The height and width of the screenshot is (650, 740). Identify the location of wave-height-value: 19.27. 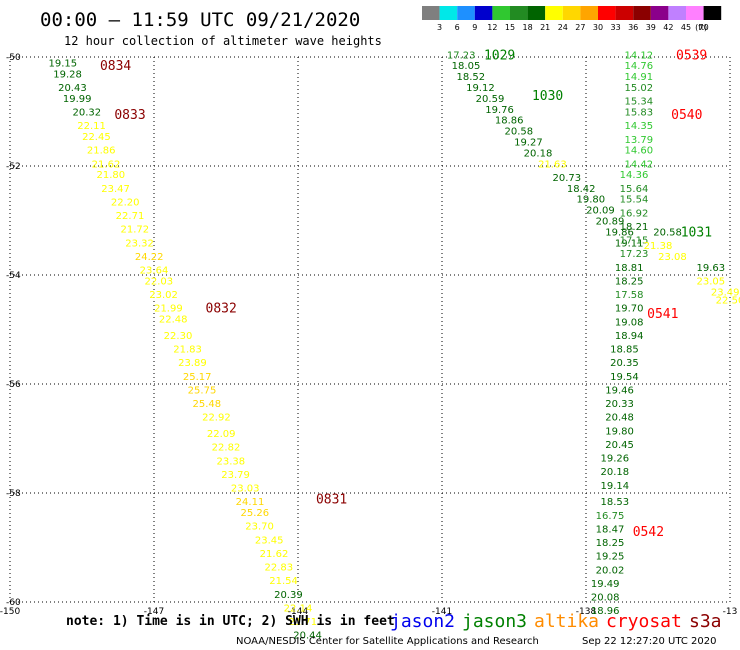
(528, 142).